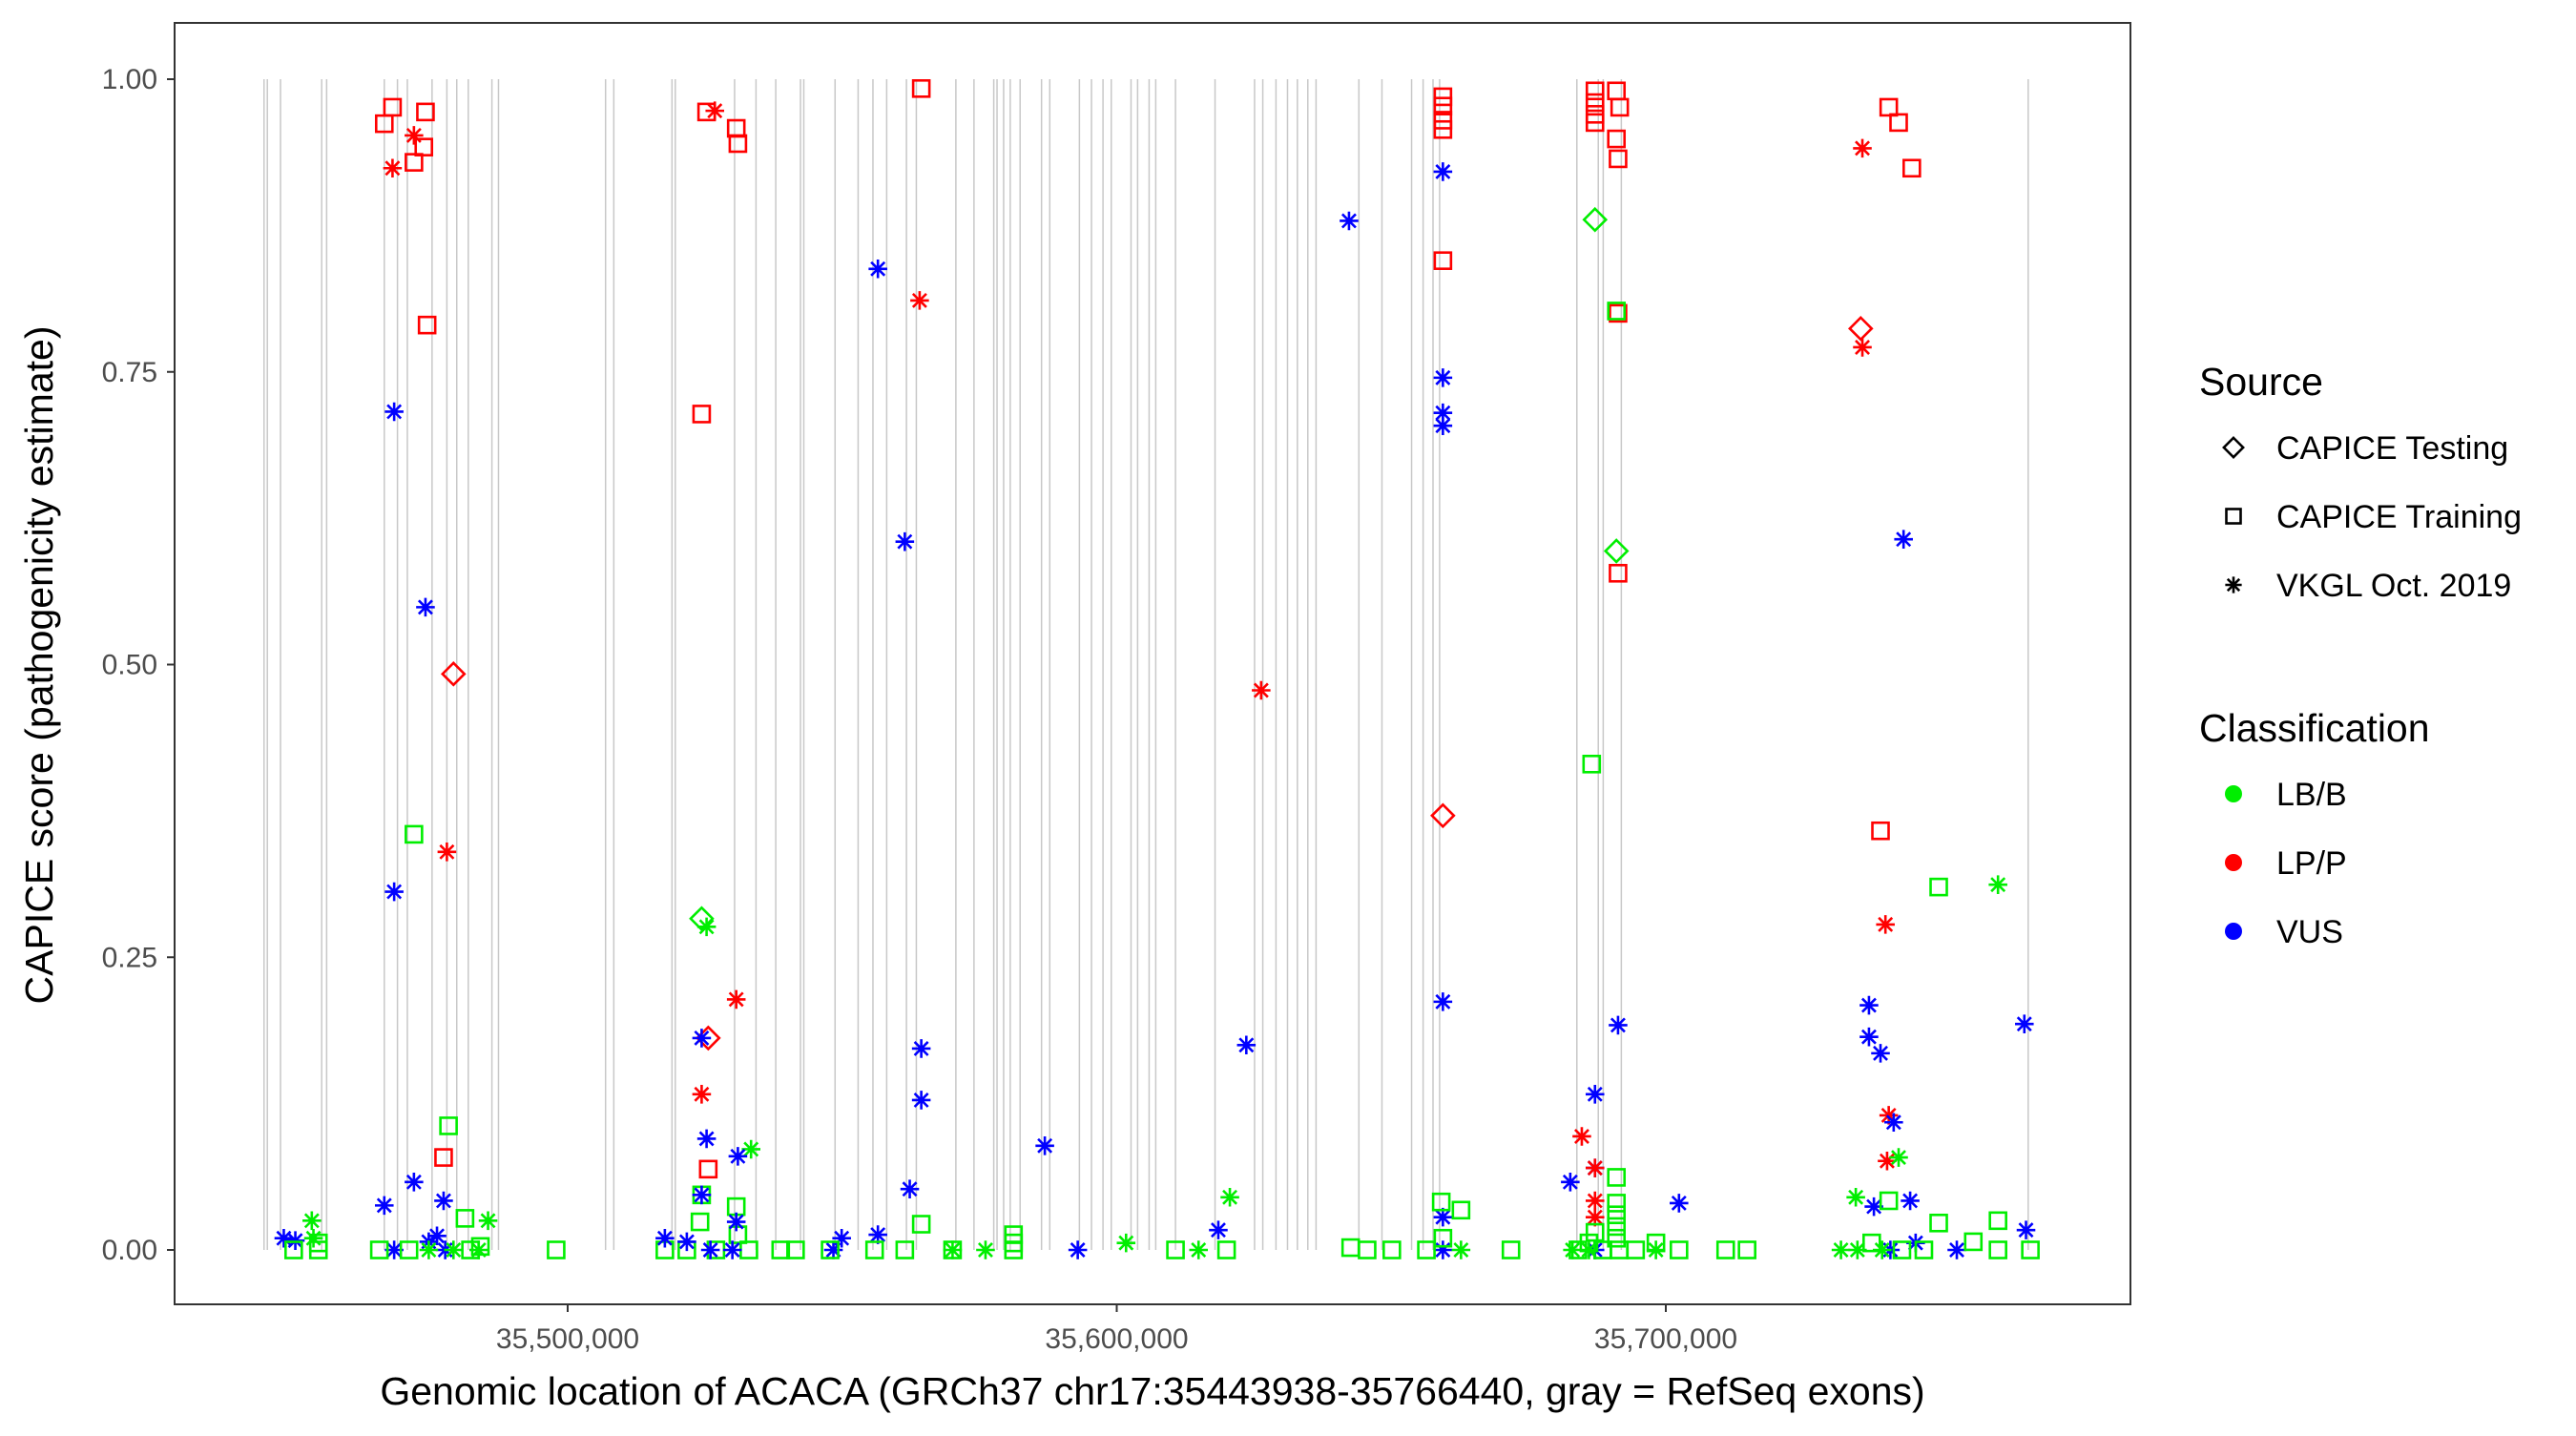  I want to click on y-tick-label: 0.25, so click(129, 957).